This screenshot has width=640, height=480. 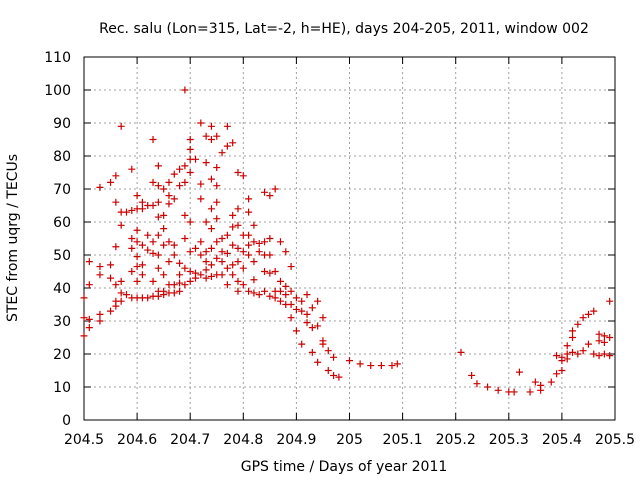 What do you see at coordinates (62, 223) in the screenshot?
I see `y-tick-label: 60` at bounding box center [62, 223].